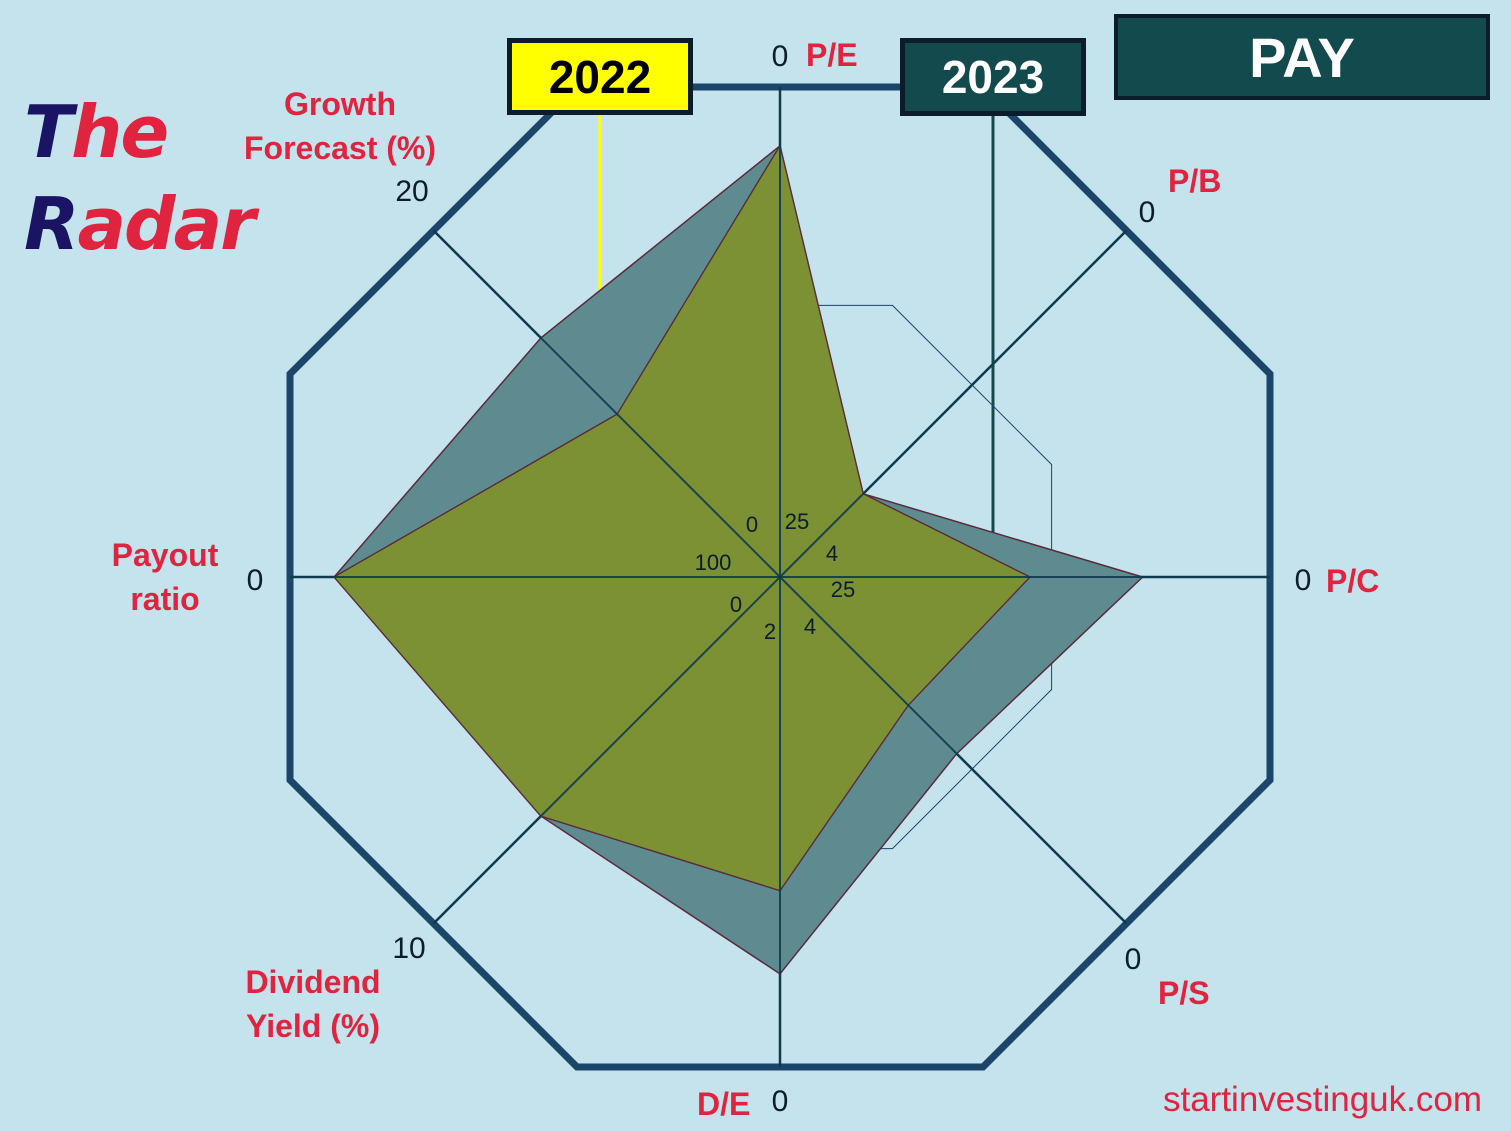  What do you see at coordinates (1302, 57) in the screenshot?
I see `ticker-badge: PAY` at bounding box center [1302, 57].